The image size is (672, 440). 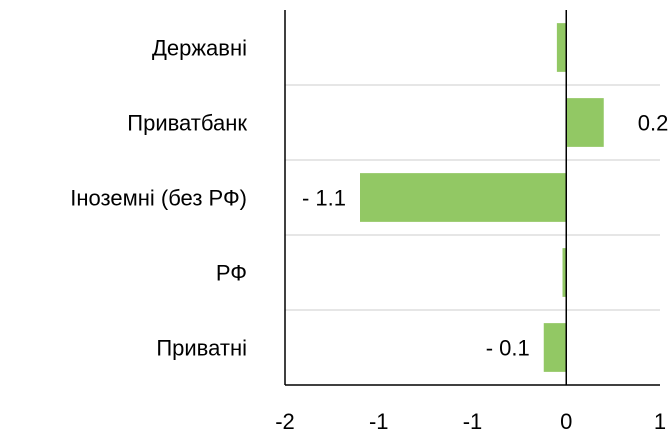 I want to click on x-tick-label: 1, so click(x=660, y=421).